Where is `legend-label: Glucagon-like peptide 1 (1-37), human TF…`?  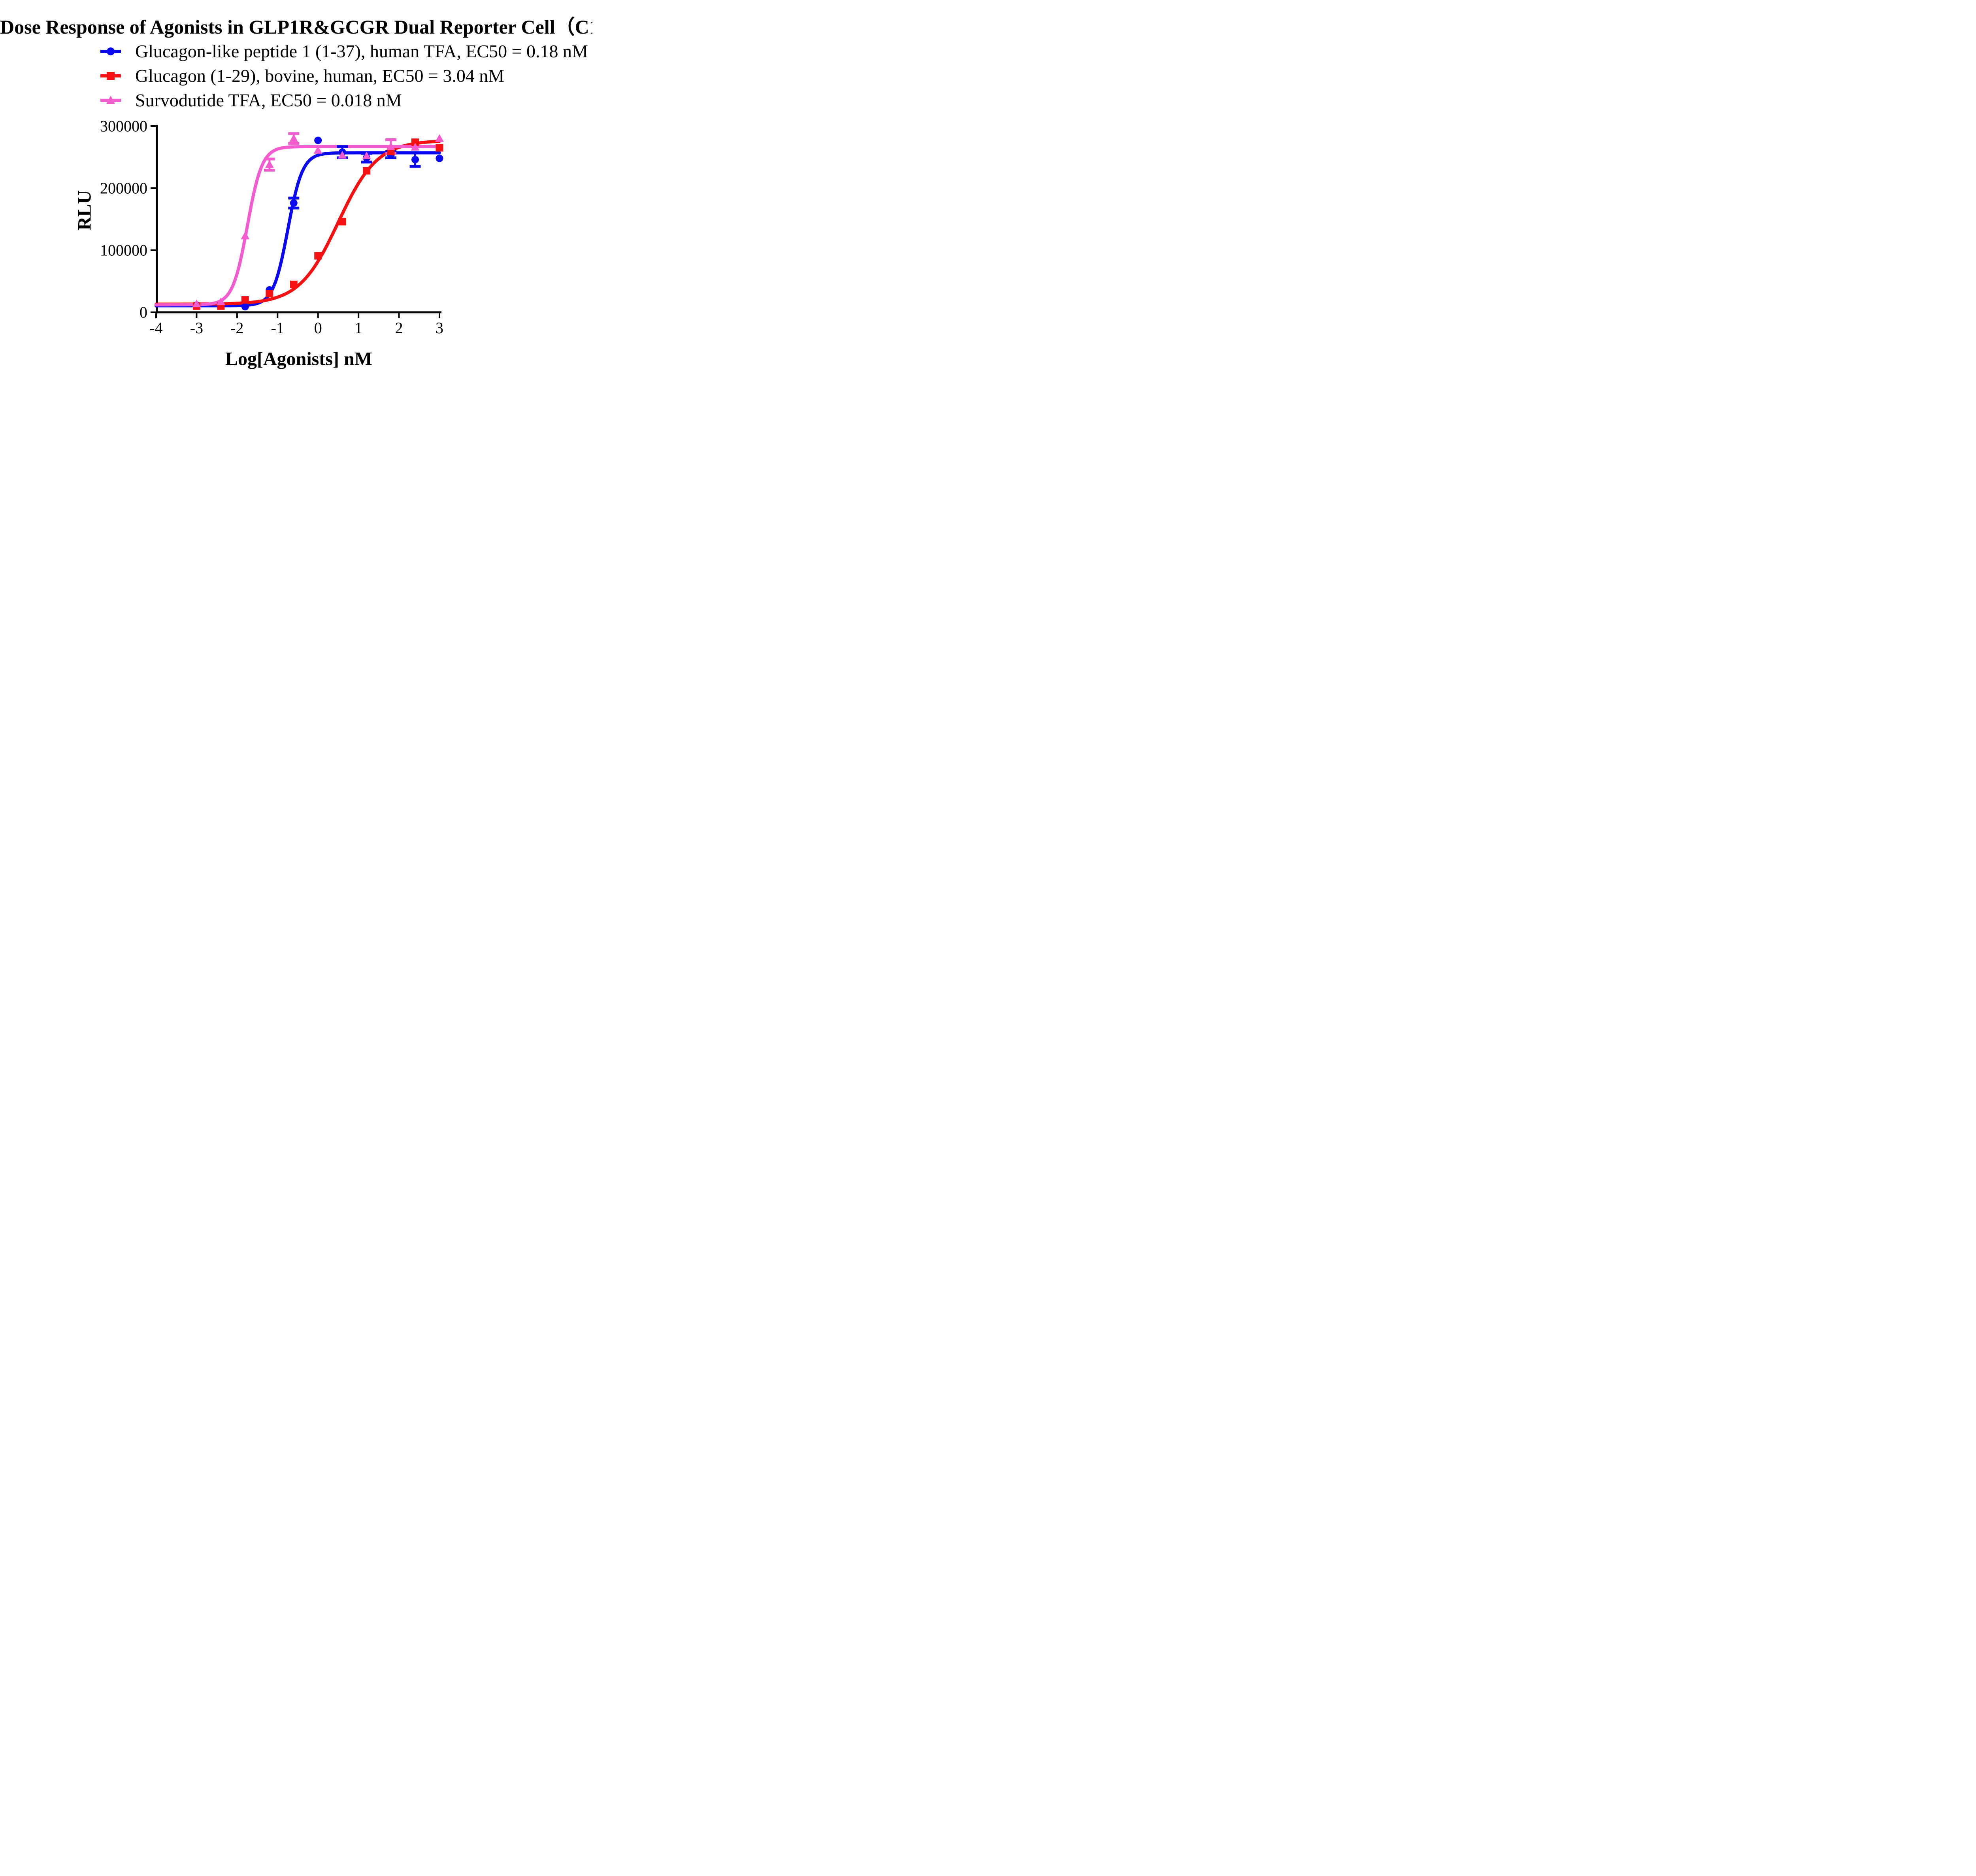
legend-label: Glucagon-like peptide 1 (1-37), human TF… is located at coordinates (361, 51).